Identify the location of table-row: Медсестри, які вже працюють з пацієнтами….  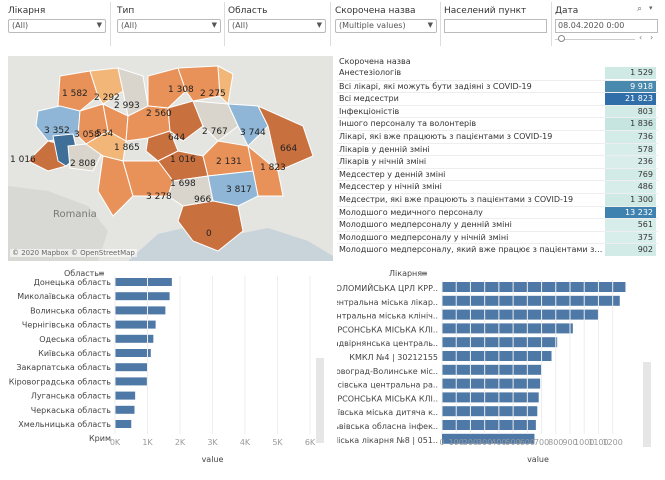
(497, 199).